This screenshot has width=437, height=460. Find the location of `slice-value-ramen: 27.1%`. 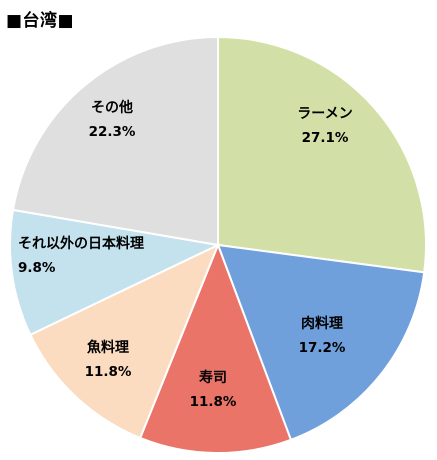

slice-value-ramen: 27.1% is located at coordinates (325, 138).